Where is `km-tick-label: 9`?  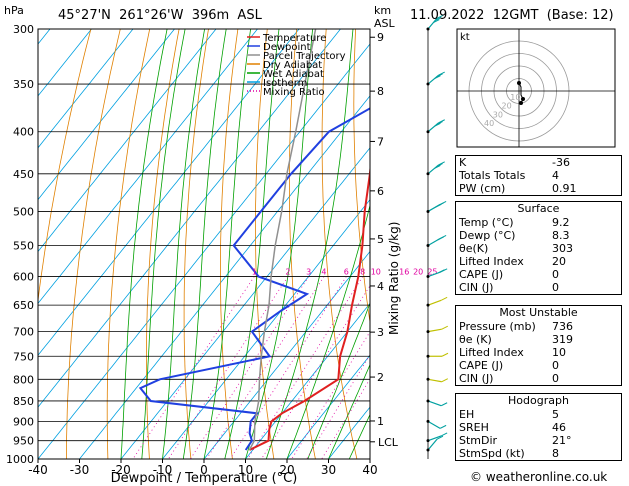 km-tick-label: 9 is located at coordinates (380, 37).